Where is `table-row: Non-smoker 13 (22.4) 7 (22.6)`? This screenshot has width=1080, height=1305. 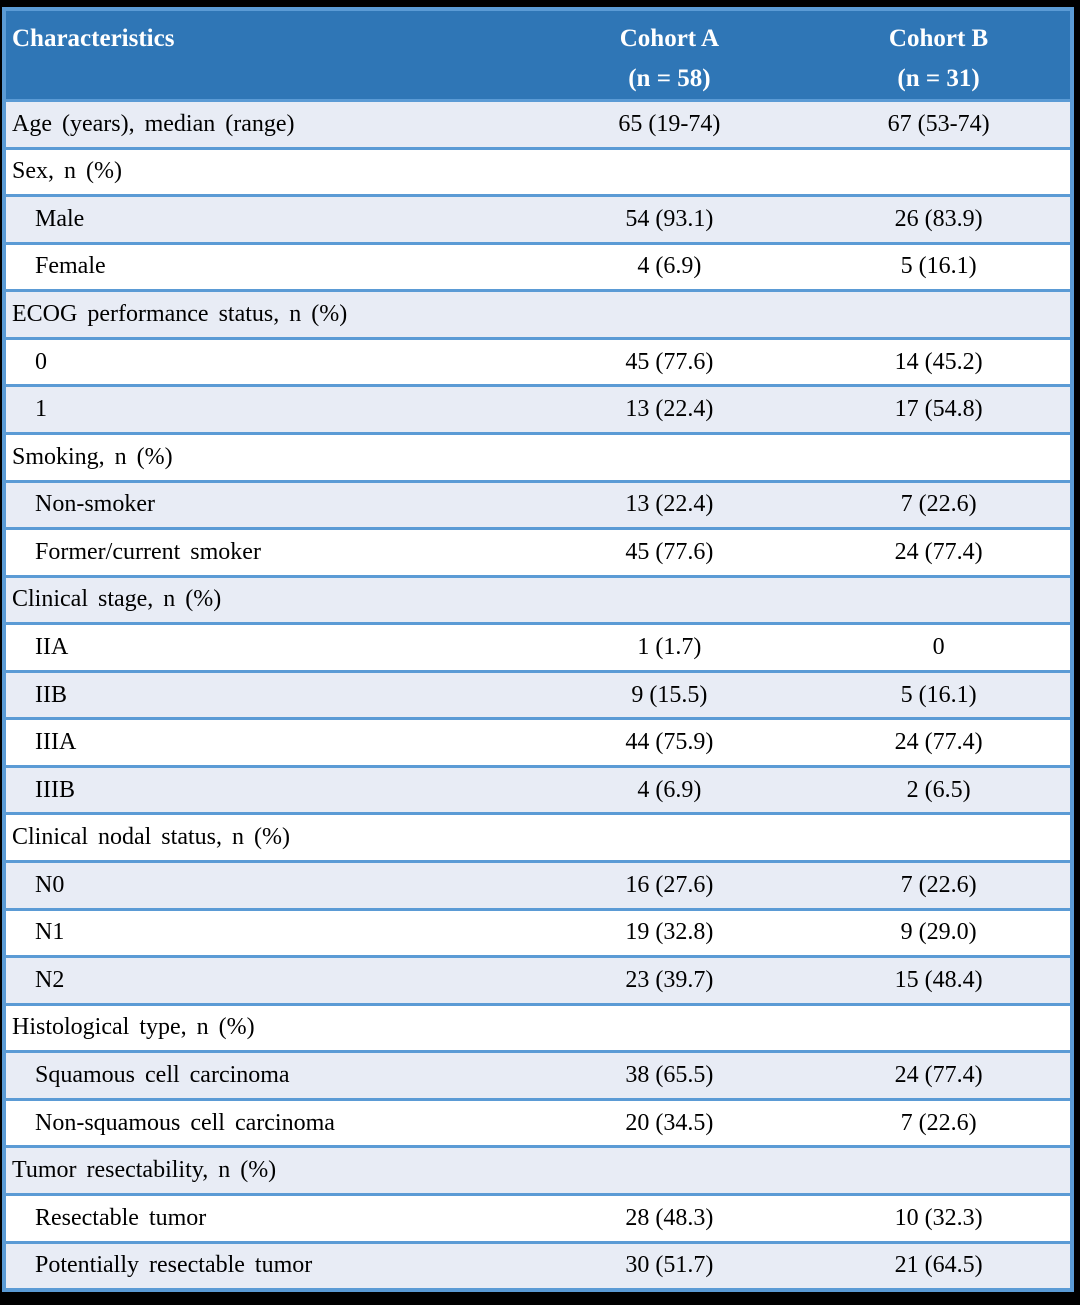
table-row: Non-smoker 13 (22.4) 7 (22.6) is located at coordinates (538, 503).